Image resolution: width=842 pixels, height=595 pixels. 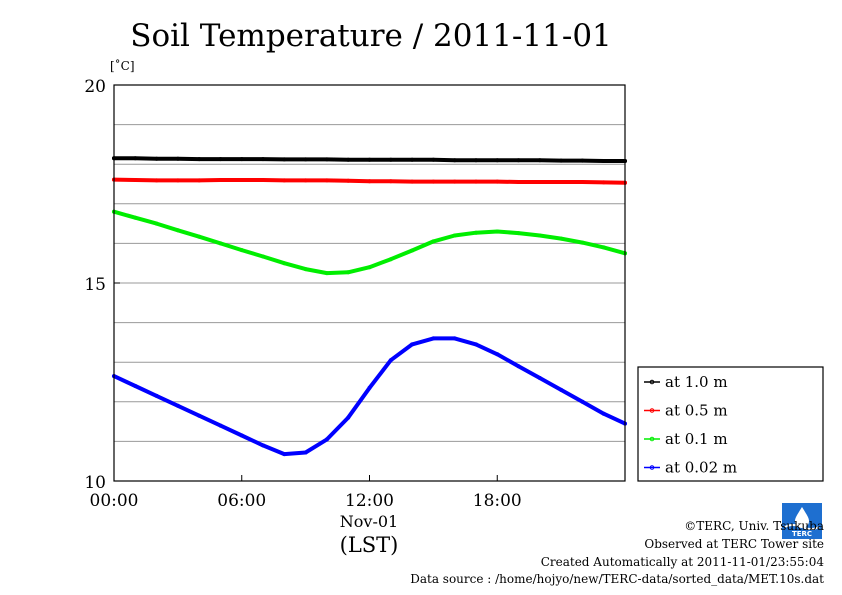 What do you see at coordinates (802, 521) in the screenshot?
I see `terc-logo: TERC` at bounding box center [802, 521].